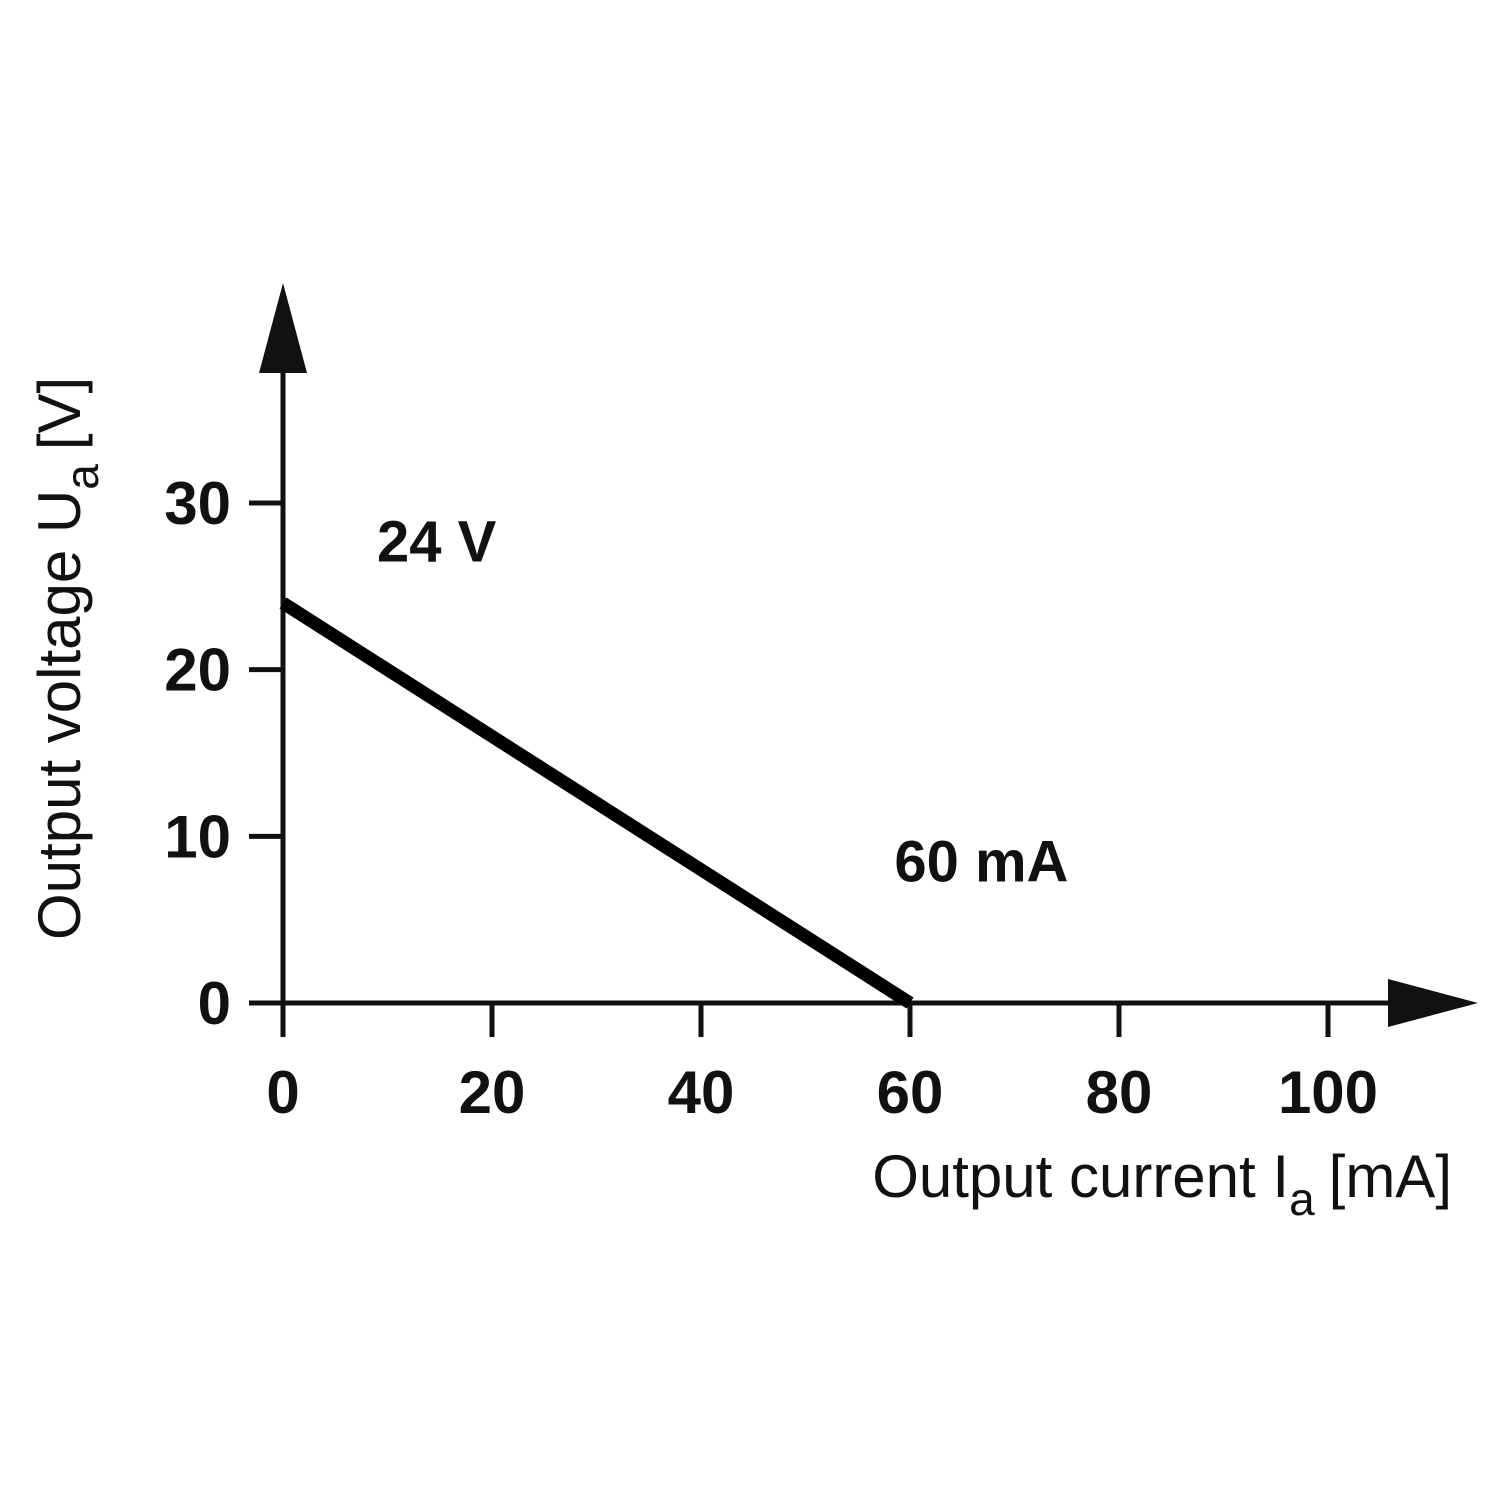  Describe the element at coordinates (910, 1092) in the screenshot. I see `x-tick-label: 60` at that location.